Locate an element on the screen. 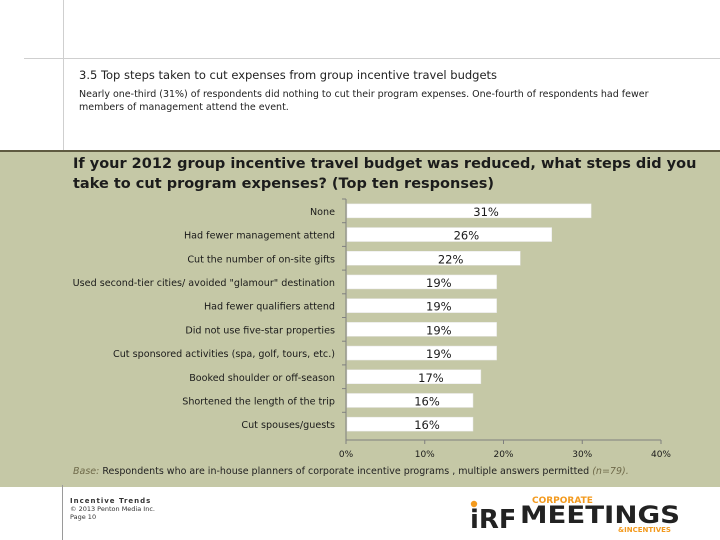  x-tick-label: 40% is located at coordinates (661, 455).